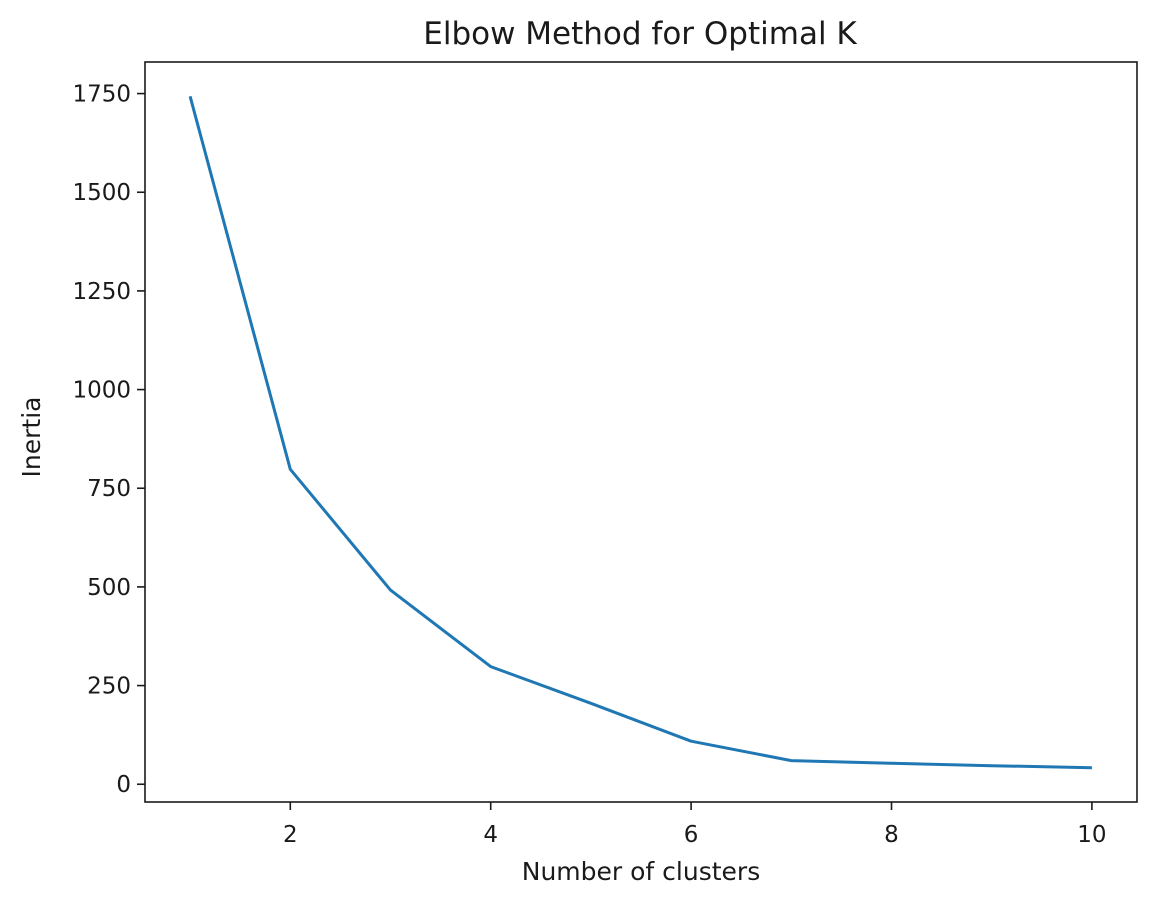  What do you see at coordinates (101, 292) in the screenshot?
I see `y-tick-label: 1250` at bounding box center [101, 292].